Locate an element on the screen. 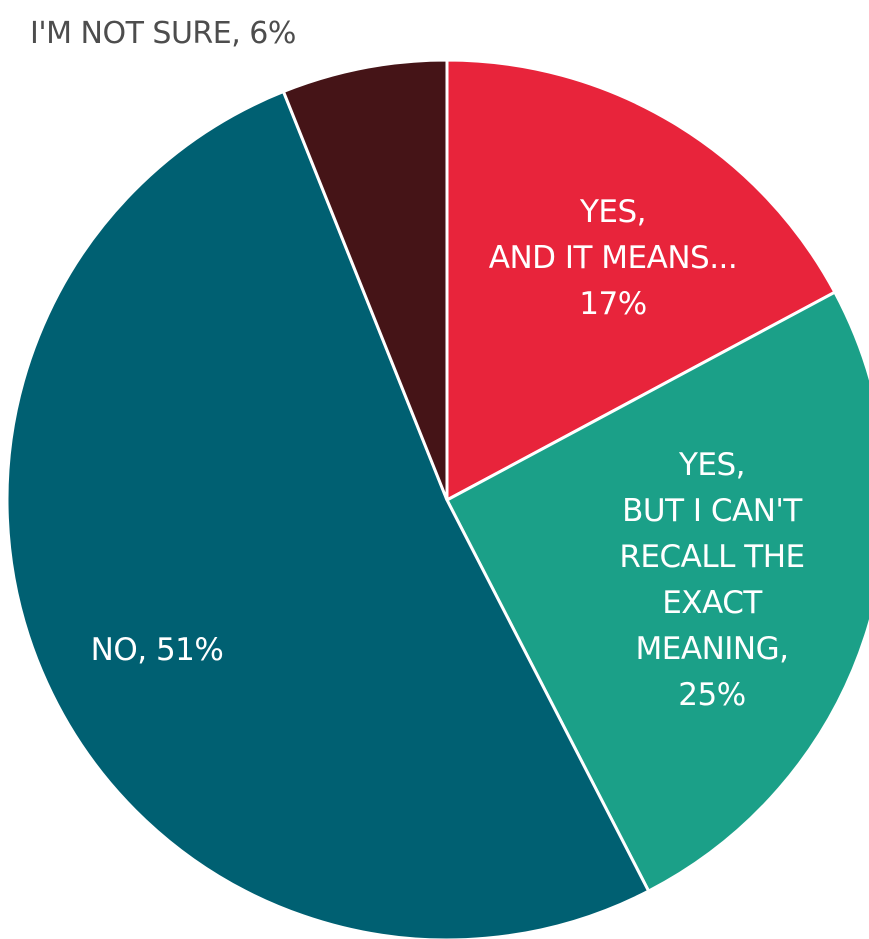 This screenshot has width=869, height=939. pie-slice-label-0: YES, AND IT MEANS... 17% is located at coordinates (613, 258).